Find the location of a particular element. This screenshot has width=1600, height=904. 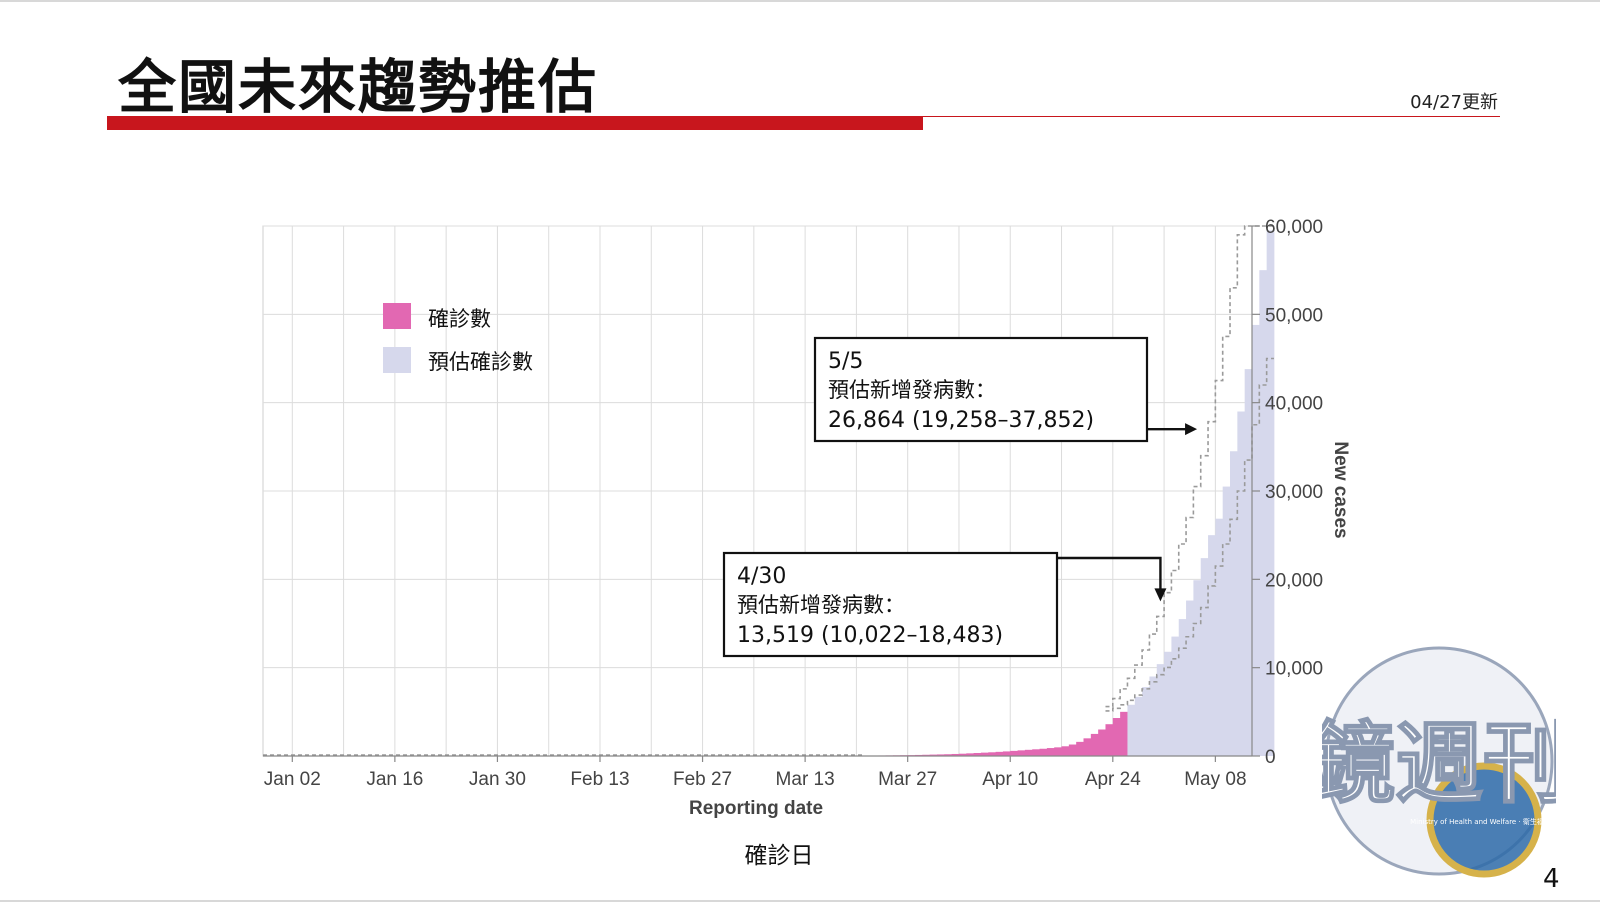

callout-value: 26,864 (19,258–37,852) is located at coordinates (961, 420).